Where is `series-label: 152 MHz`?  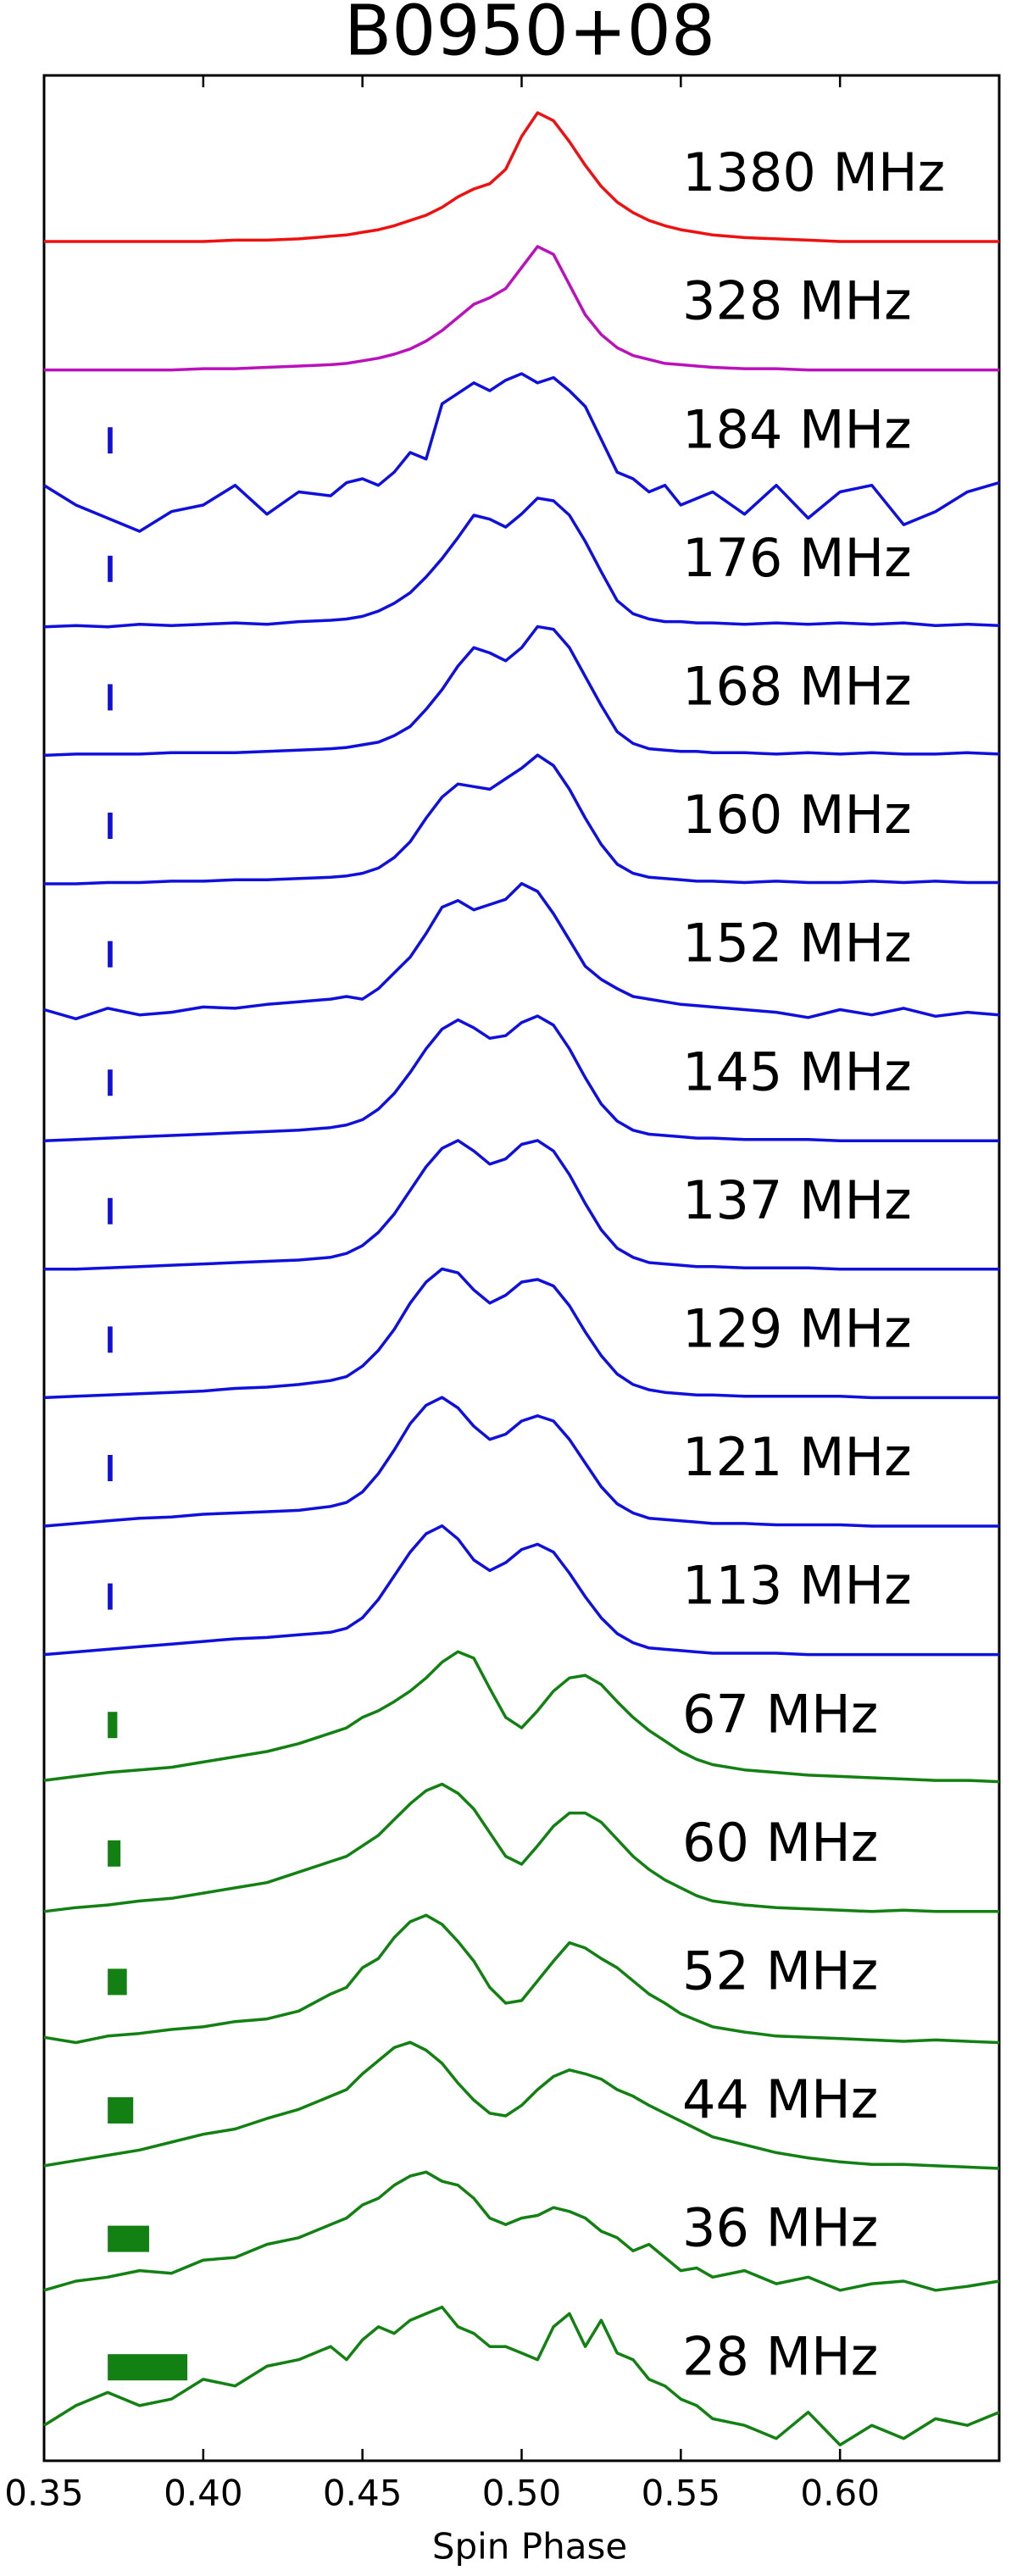
series-label: 152 MHz is located at coordinates (797, 943).